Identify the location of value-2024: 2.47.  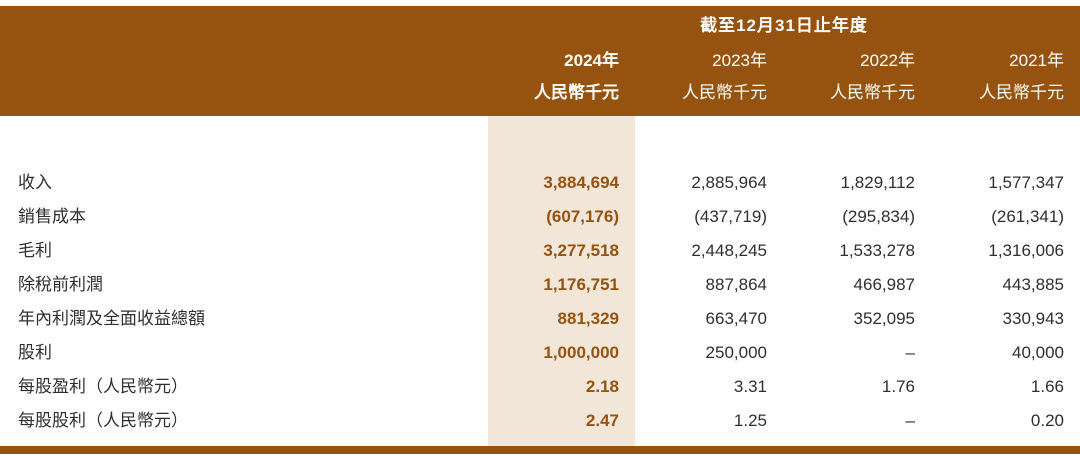
(602, 420).